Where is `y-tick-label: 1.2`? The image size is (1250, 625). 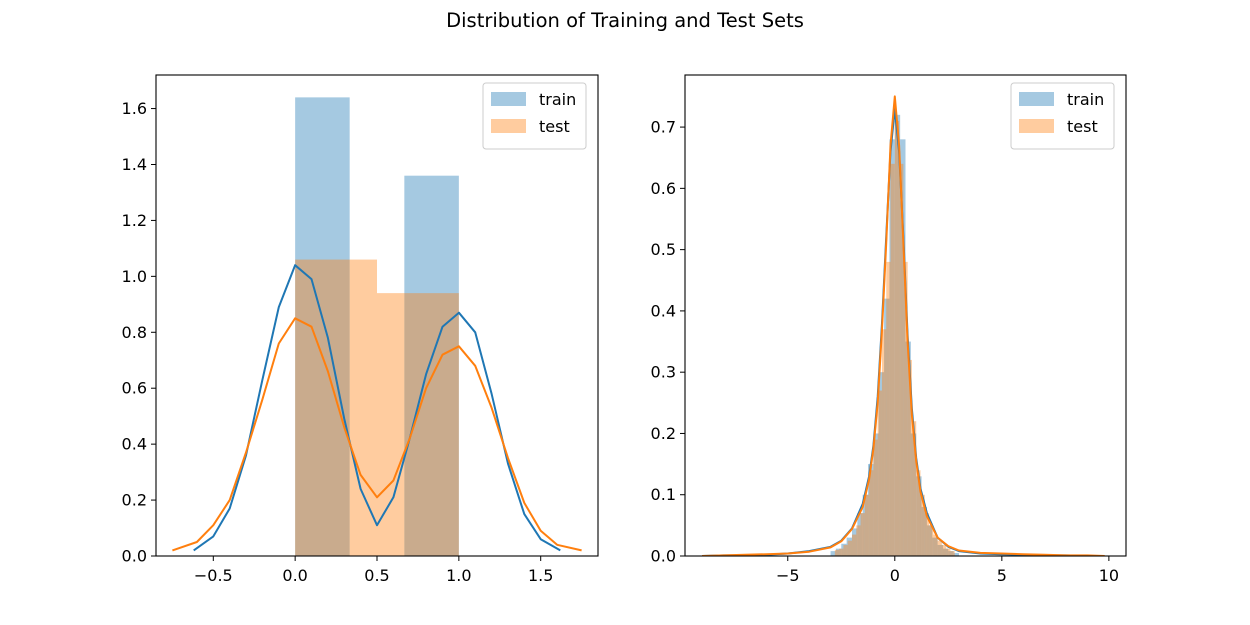 y-tick-label: 1.2 is located at coordinates (134, 220).